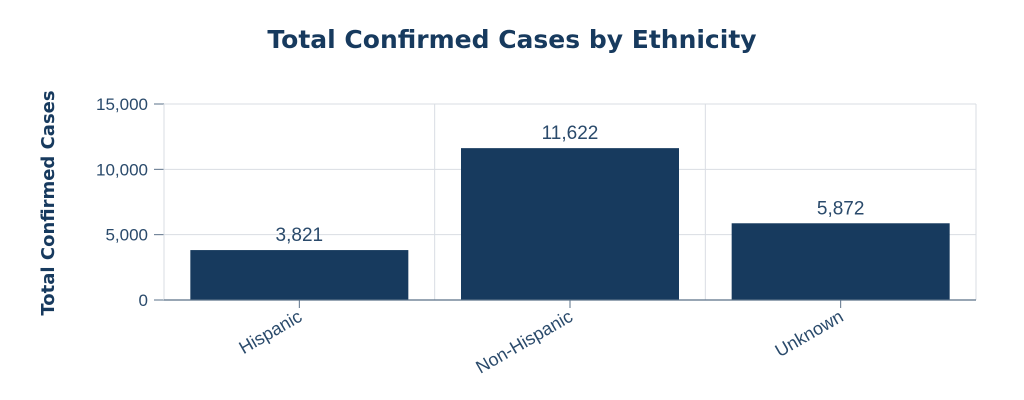 The height and width of the screenshot is (400, 1024). Describe the element at coordinates (809, 333) in the screenshot. I see `category-label: Unknown` at that location.